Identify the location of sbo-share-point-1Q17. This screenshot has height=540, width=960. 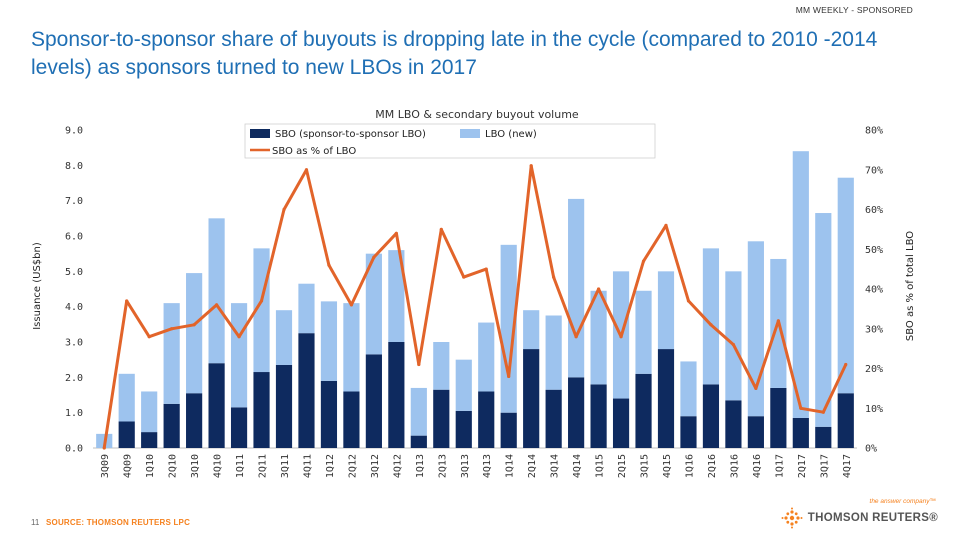
(778, 321).